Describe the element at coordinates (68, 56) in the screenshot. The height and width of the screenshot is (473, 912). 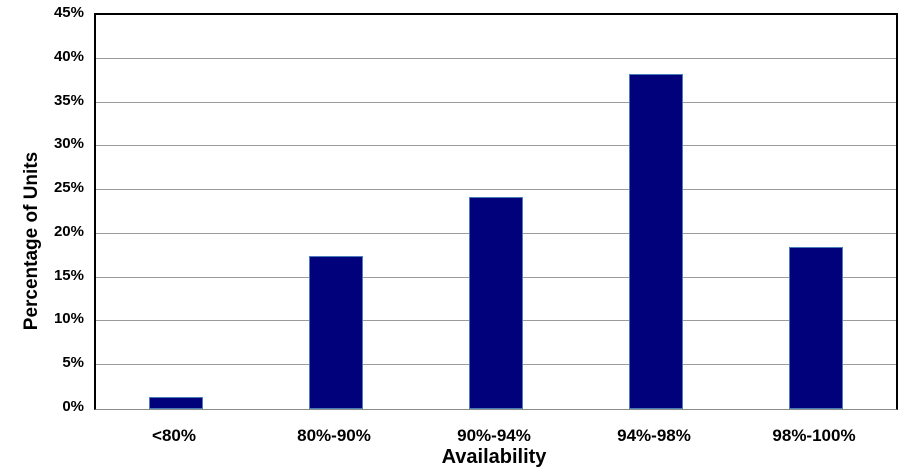
I see `y-tick-label: 40%` at that location.